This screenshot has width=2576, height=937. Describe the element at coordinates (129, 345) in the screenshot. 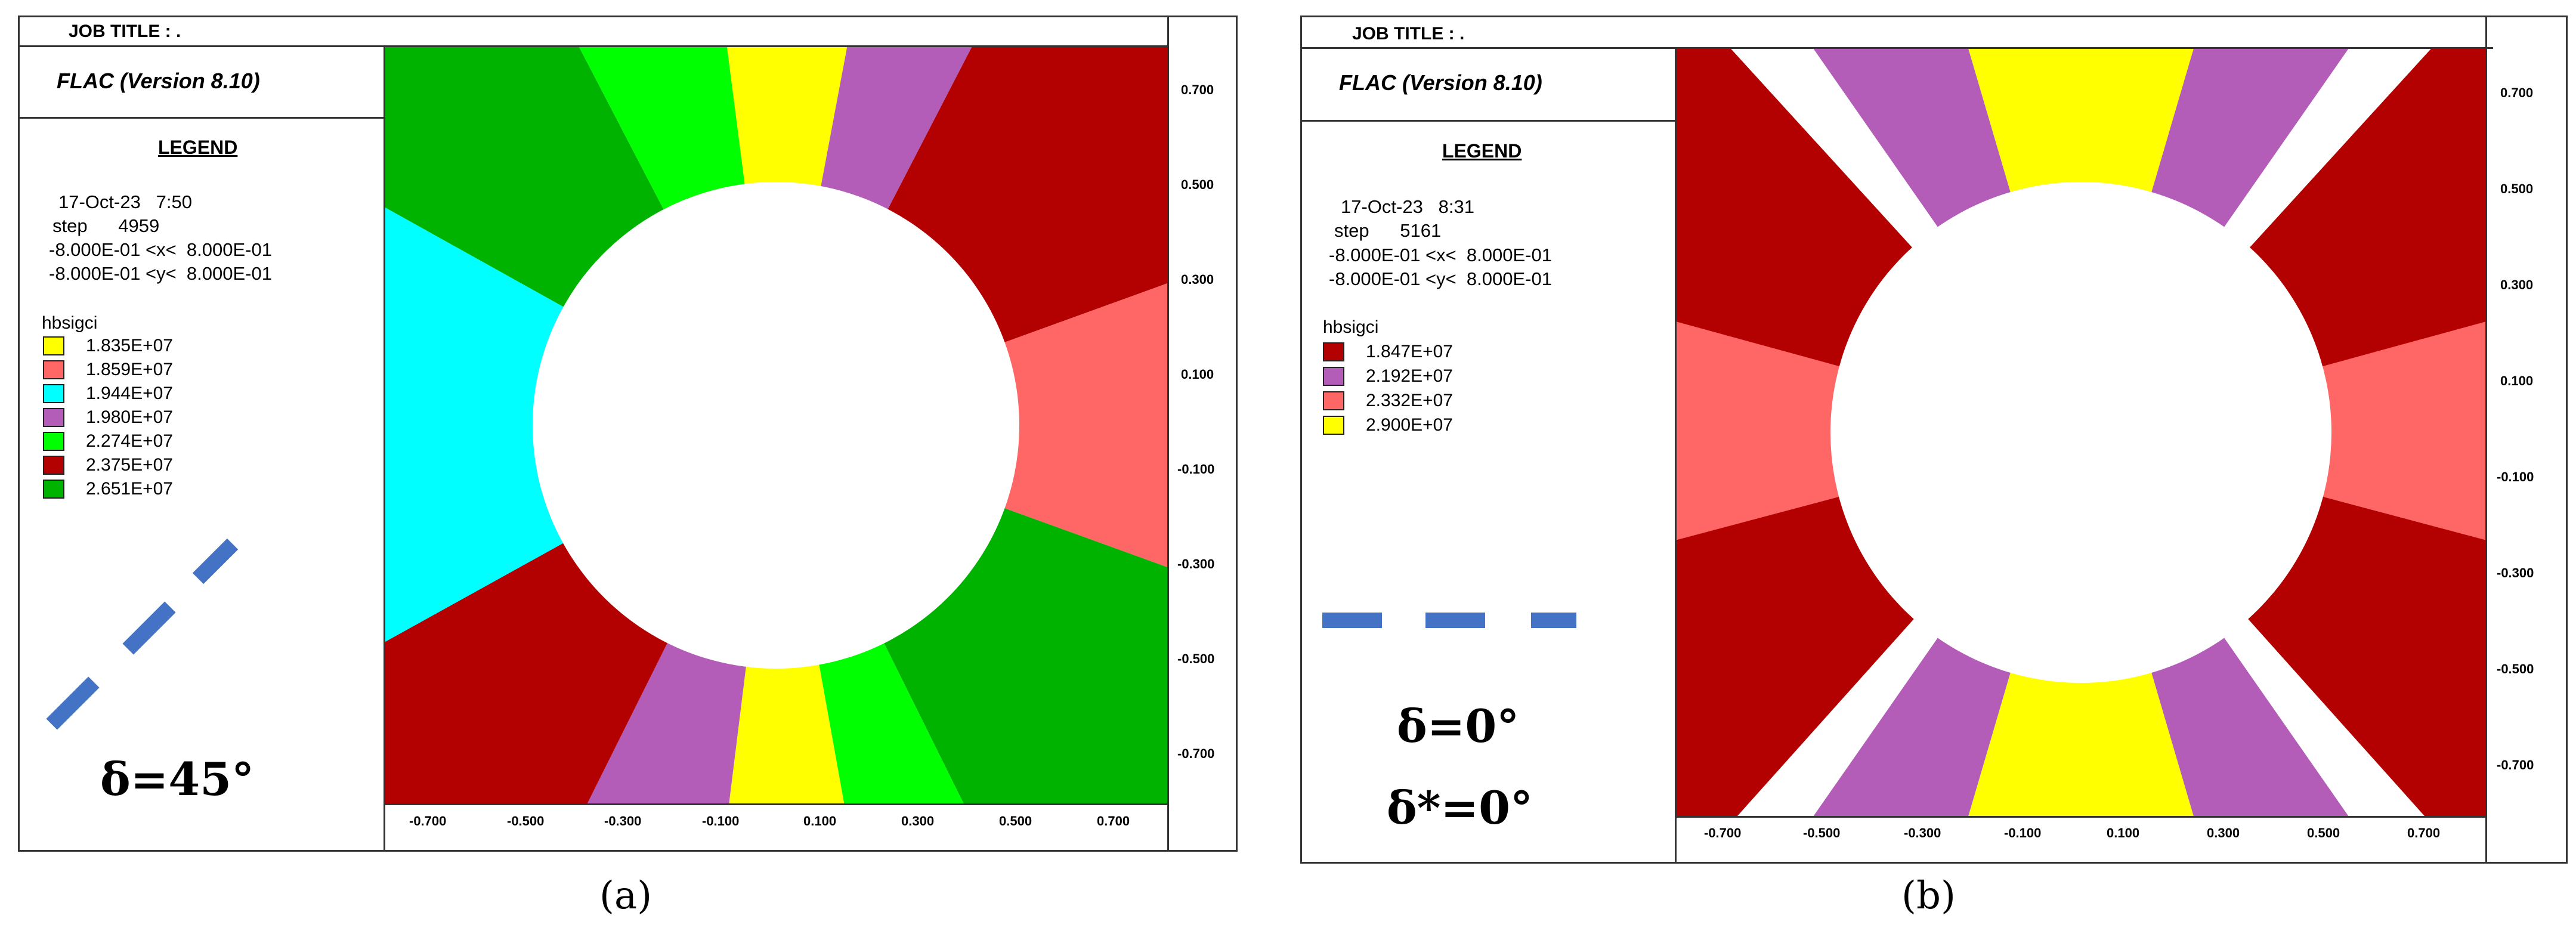

I see `legend-value: 1.835E+07` at that location.